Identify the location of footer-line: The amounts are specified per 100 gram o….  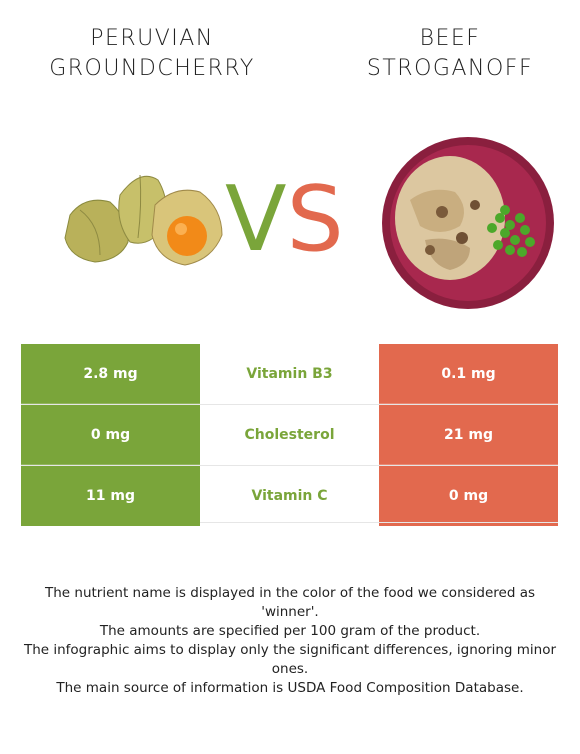
(290, 631).